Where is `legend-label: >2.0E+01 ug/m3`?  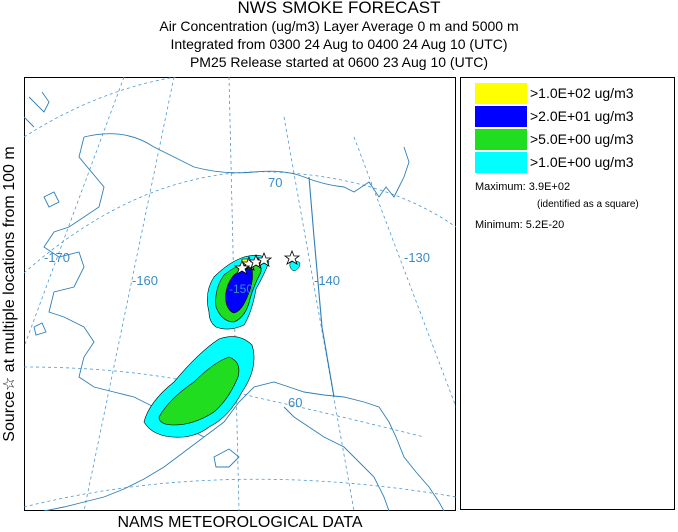
legend-label: >2.0E+01 ug/m3 is located at coordinates (582, 116).